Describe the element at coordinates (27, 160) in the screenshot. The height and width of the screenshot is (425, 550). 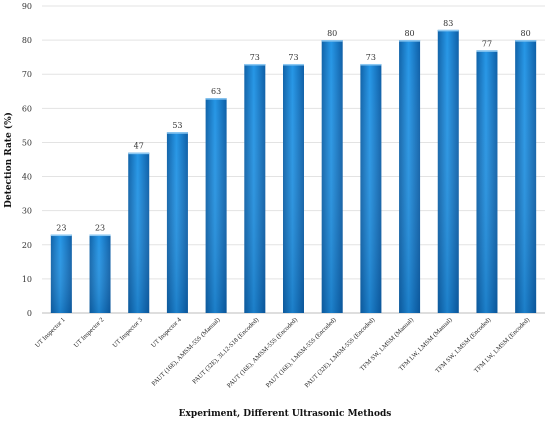
I see `y-axis-ticks: 0 10 20 30 40 50 60 70 80 90` at that location.